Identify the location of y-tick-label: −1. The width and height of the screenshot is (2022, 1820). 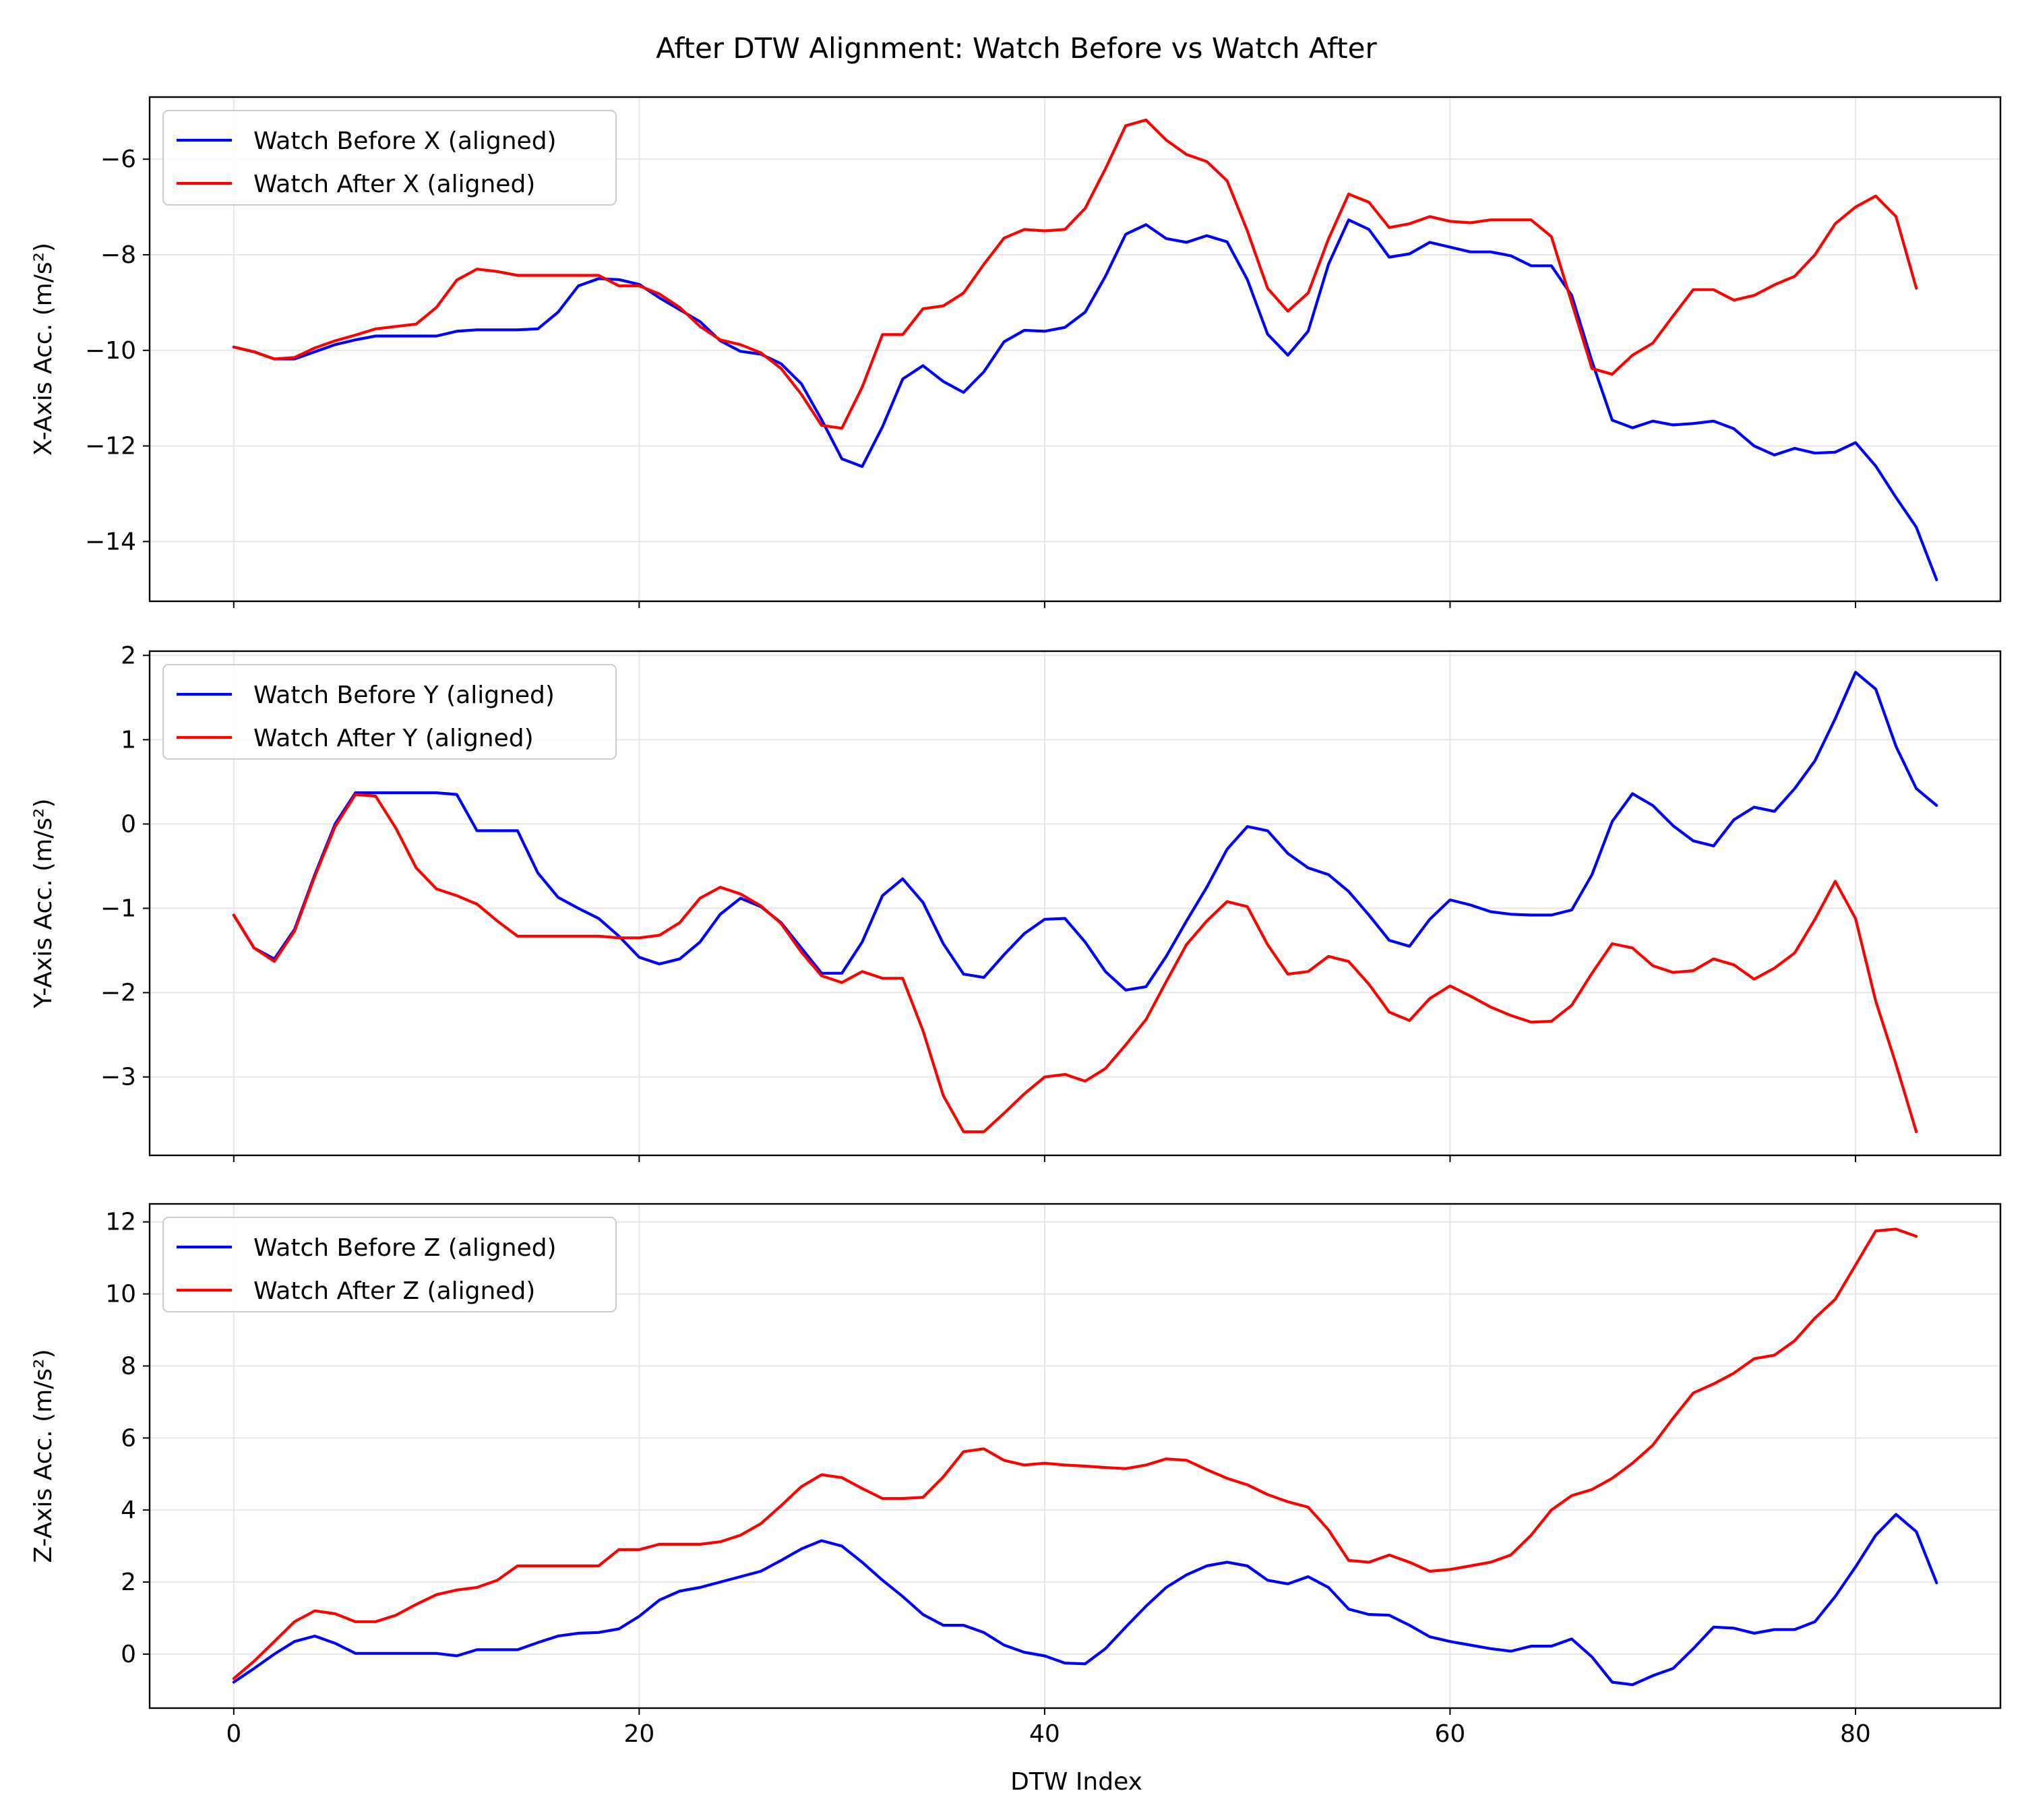
(118, 909).